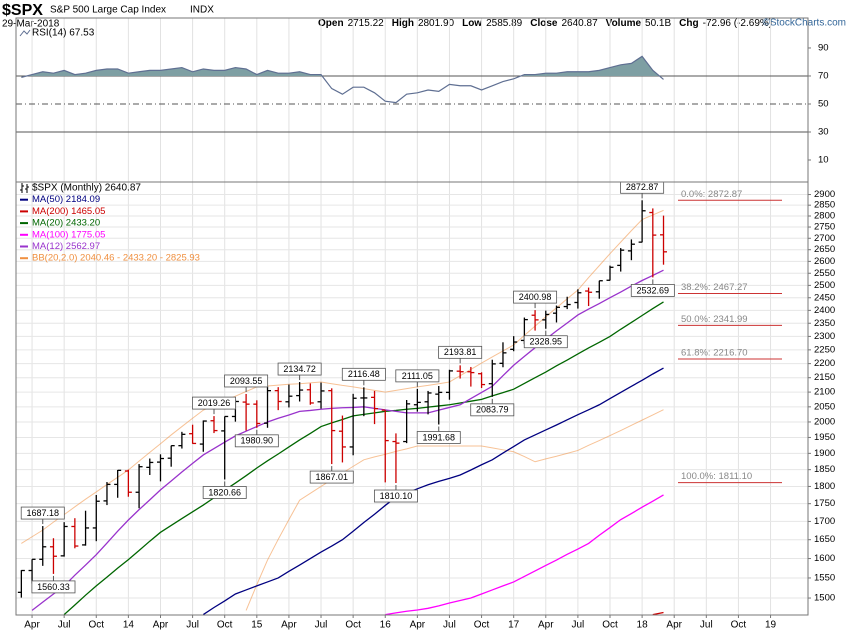  What do you see at coordinates (403, 23) in the screenshot?
I see `quote-label: High` at bounding box center [403, 23].